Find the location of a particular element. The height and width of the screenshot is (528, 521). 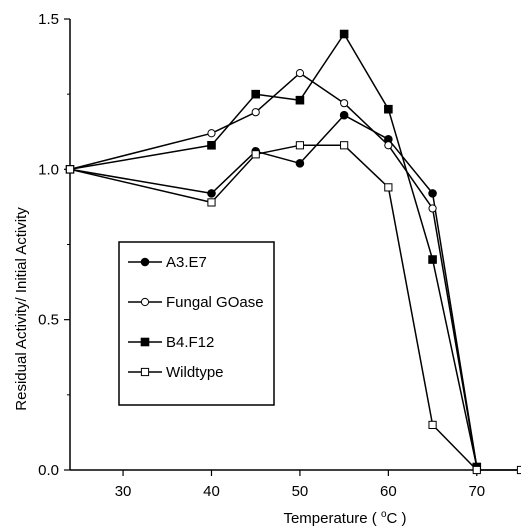

legend-label: A3.E7 is located at coordinates (186, 262).